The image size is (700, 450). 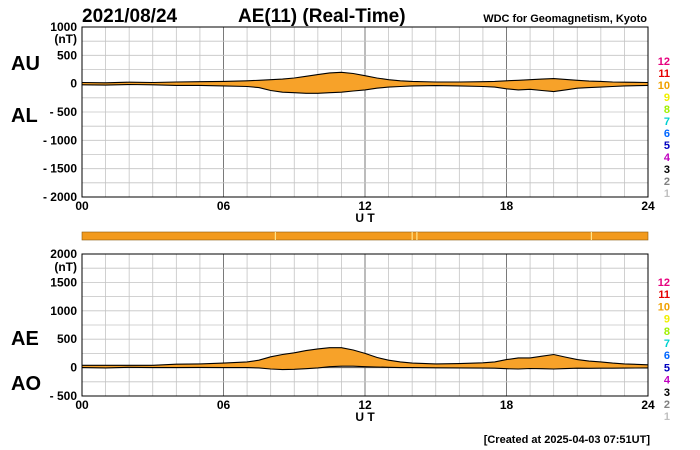 I want to click on panel-label-al: AL, so click(x=24, y=116).